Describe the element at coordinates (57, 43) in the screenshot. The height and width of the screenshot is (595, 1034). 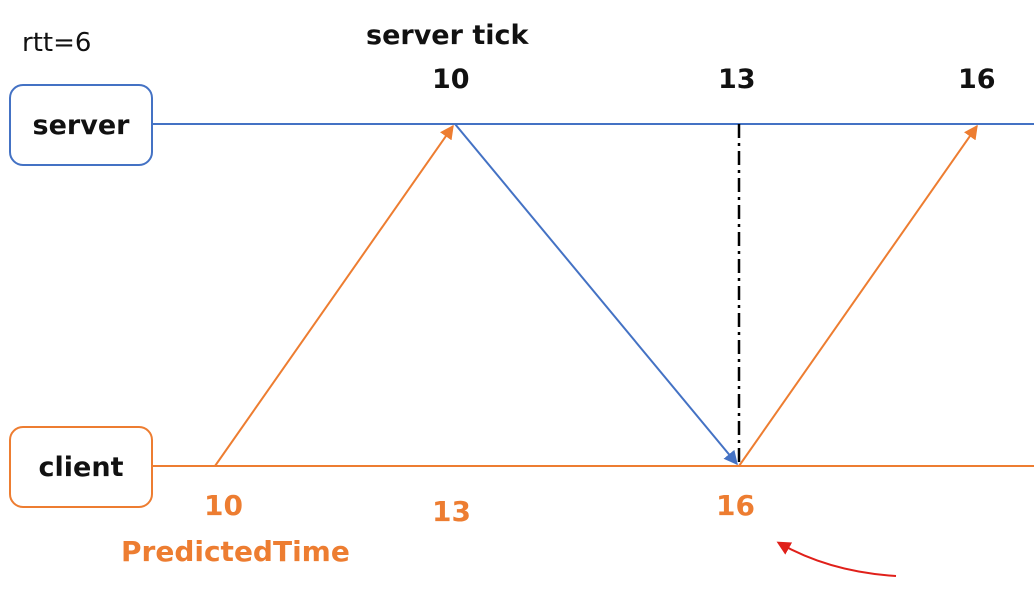
I see `rtt-label: rtt=6` at that location.